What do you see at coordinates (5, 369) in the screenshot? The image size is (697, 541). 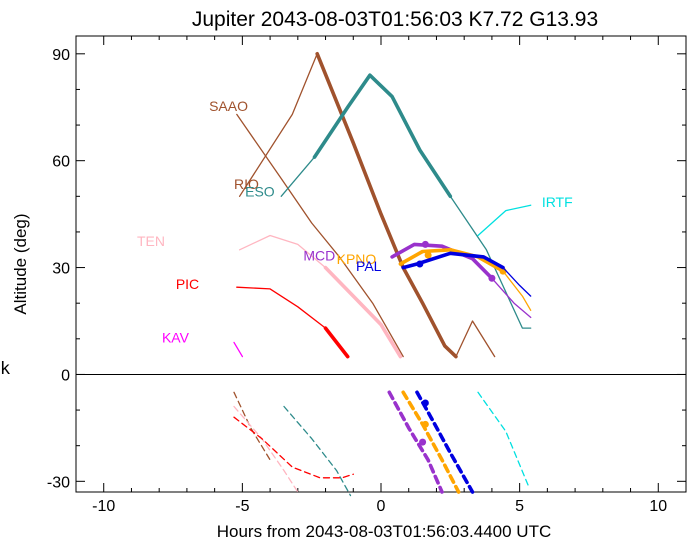 I see `side-label: k` at bounding box center [5, 369].